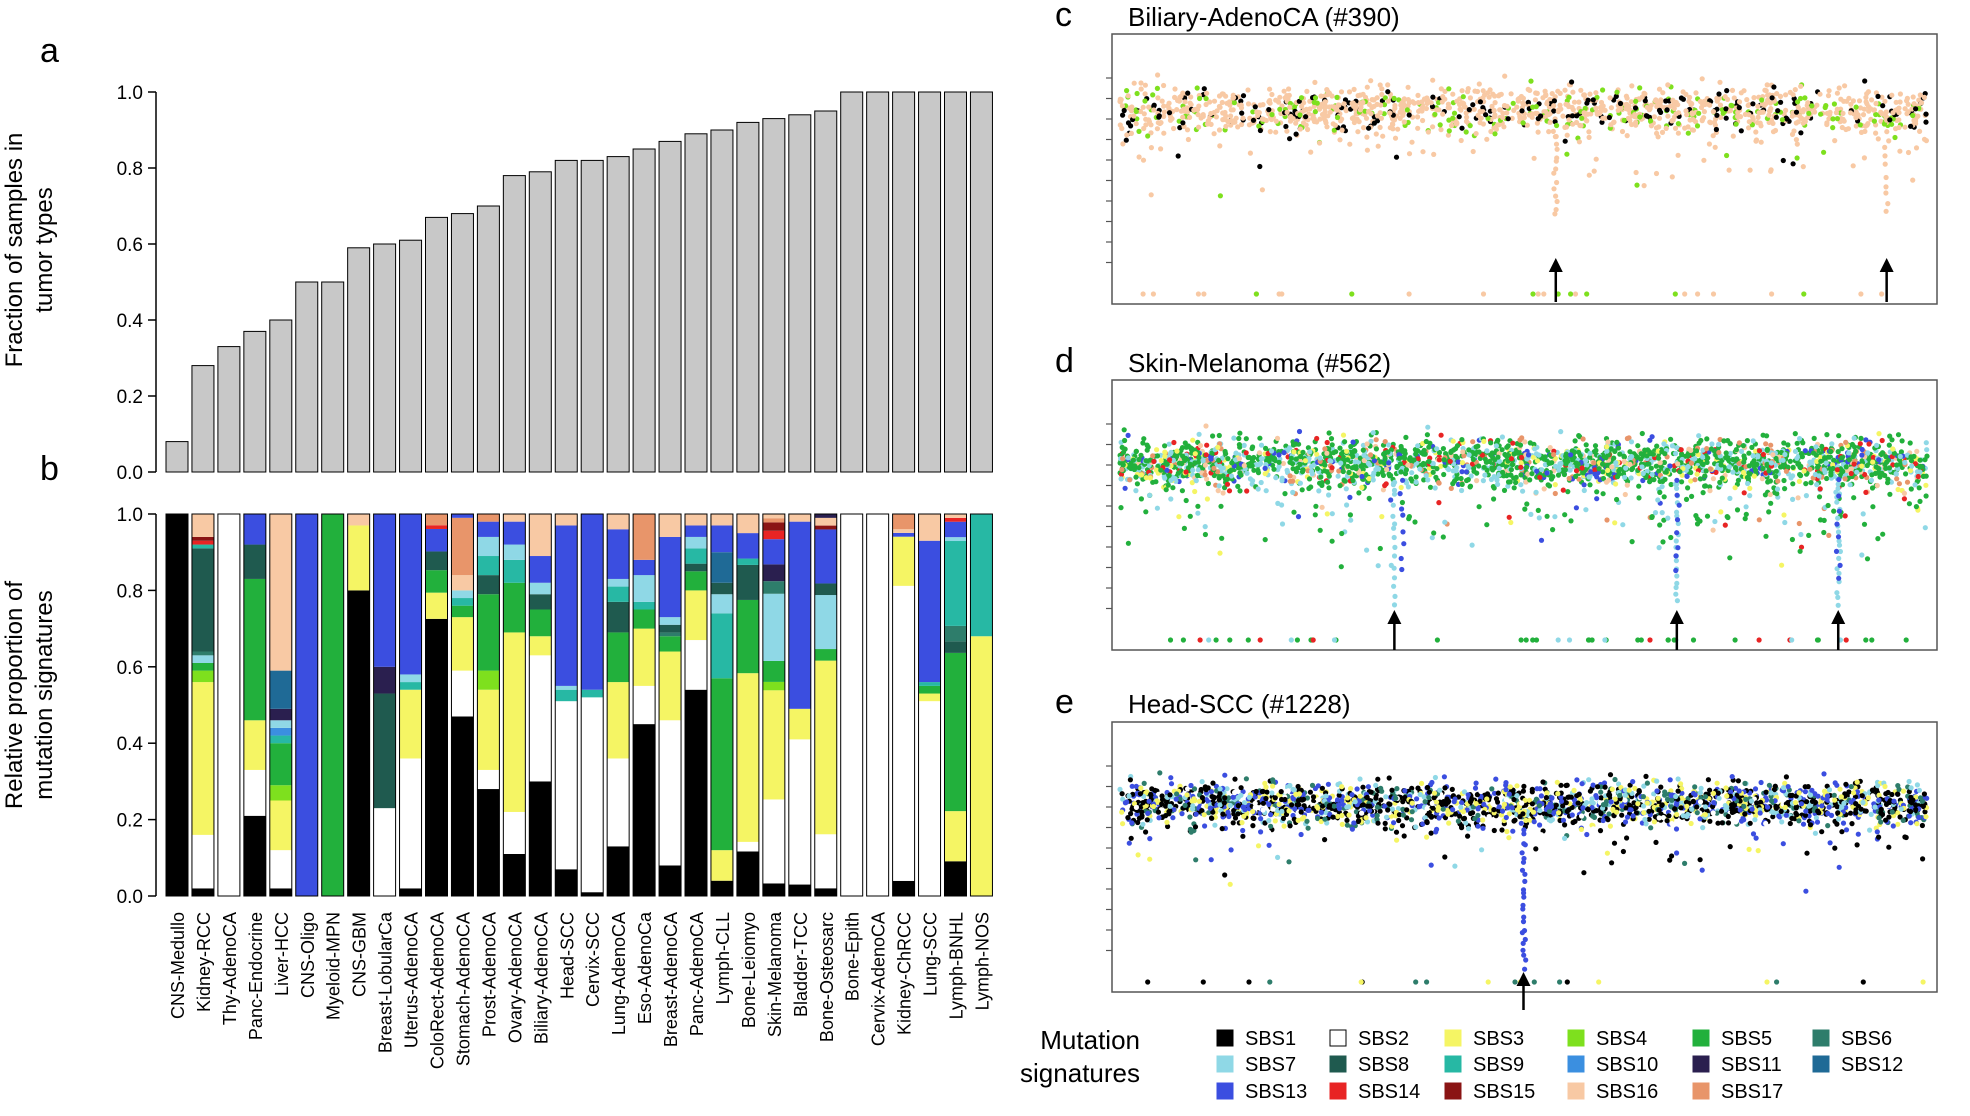  I want to click on panel-label-b: b, so click(49, 469).